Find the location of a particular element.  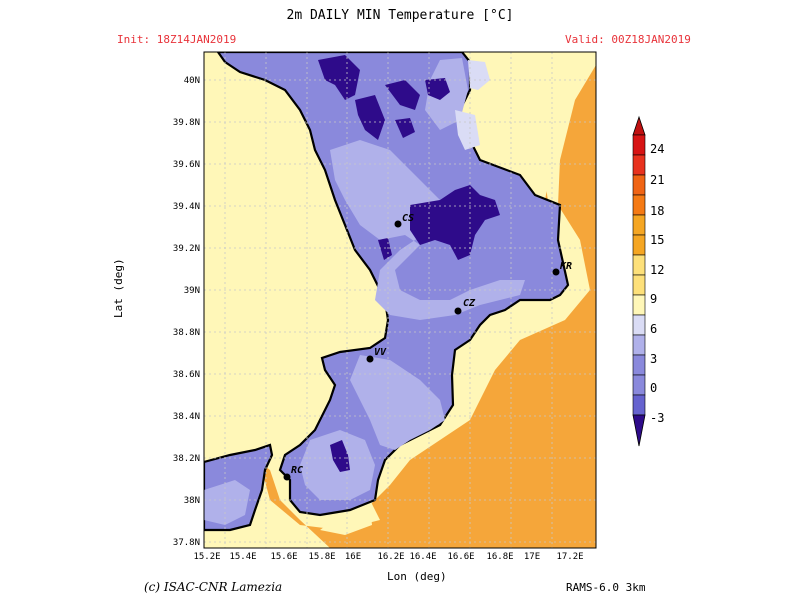

lat-tick: 38.2N is located at coordinates (186, 459).